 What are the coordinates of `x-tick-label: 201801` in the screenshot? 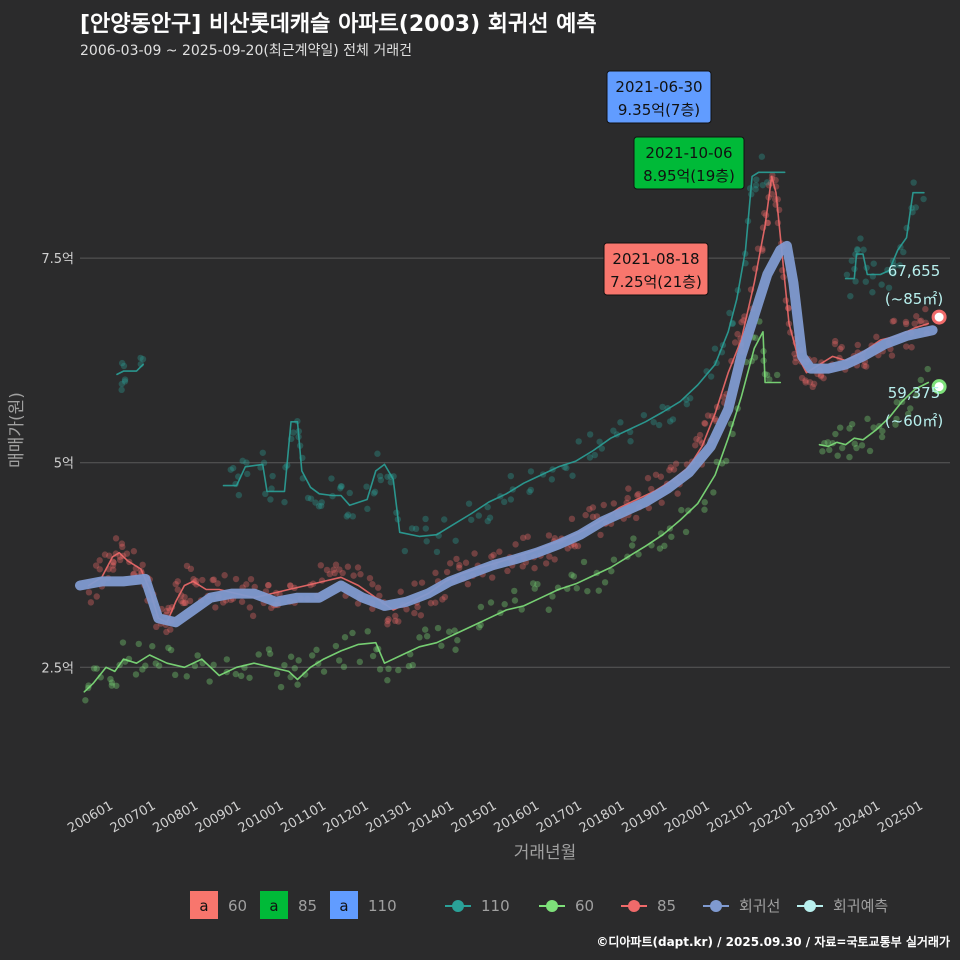 It's located at (602, 817).